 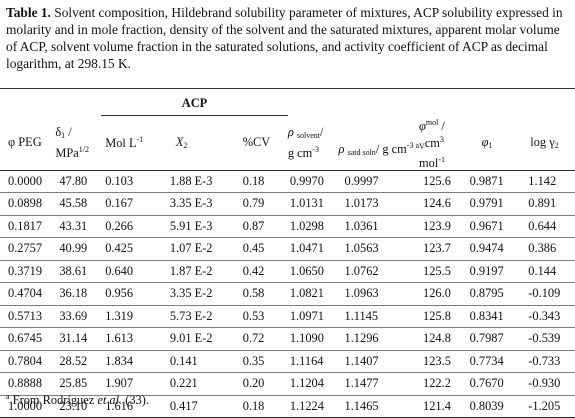 What do you see at coordinates (494, 248) in the screenshot?
I see `cell-volume-fraction: 0.9474` at bounding box center [494, 248].